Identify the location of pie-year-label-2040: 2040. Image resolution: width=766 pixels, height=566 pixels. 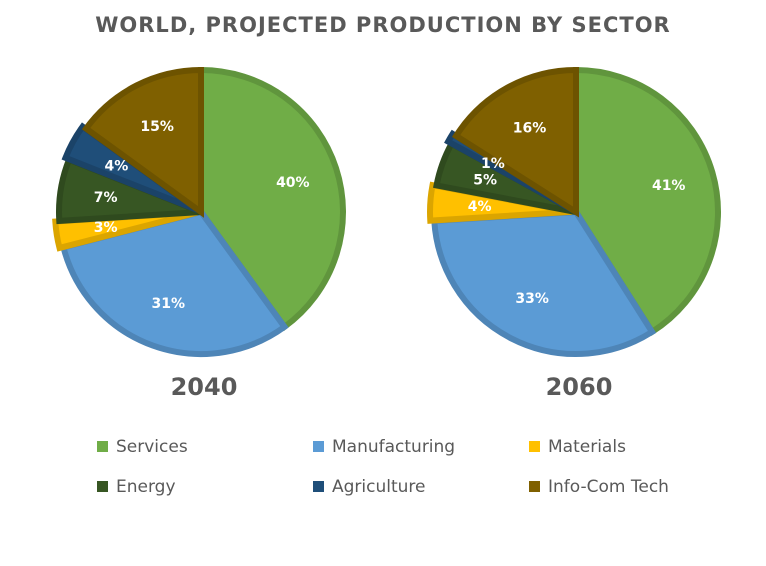
(204, 387).